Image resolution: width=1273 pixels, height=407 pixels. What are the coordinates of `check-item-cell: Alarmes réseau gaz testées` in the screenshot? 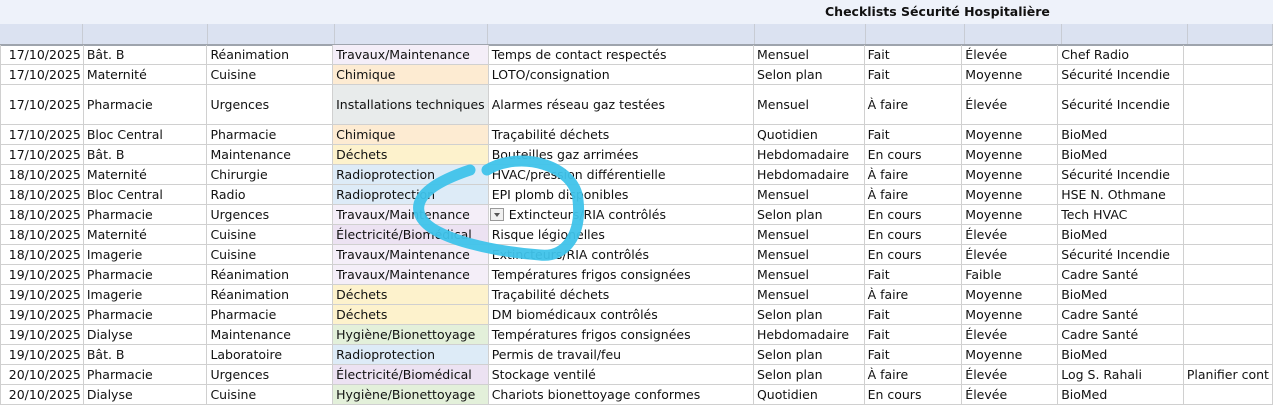 It's located at (620, 104).